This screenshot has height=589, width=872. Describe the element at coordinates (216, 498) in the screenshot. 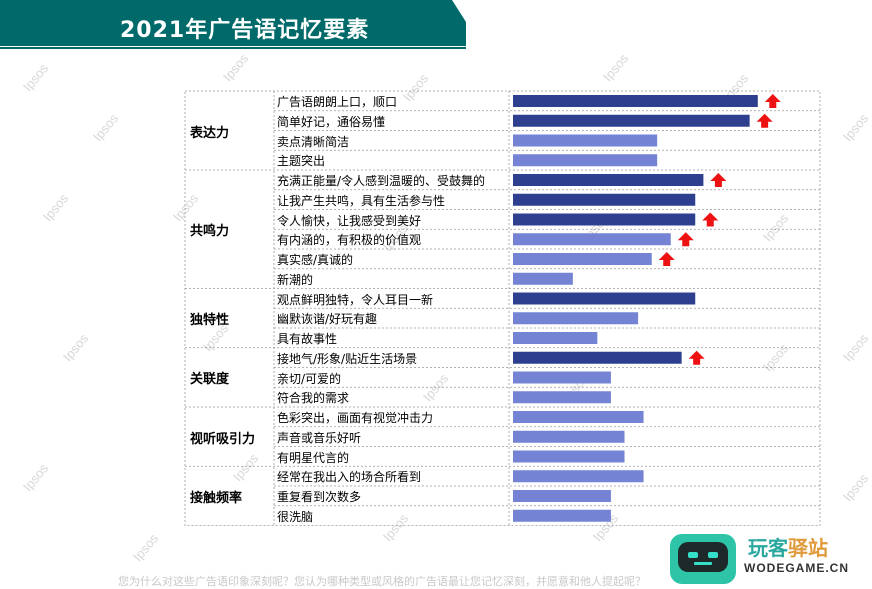

I see `group-label: 接触频率` at that location.